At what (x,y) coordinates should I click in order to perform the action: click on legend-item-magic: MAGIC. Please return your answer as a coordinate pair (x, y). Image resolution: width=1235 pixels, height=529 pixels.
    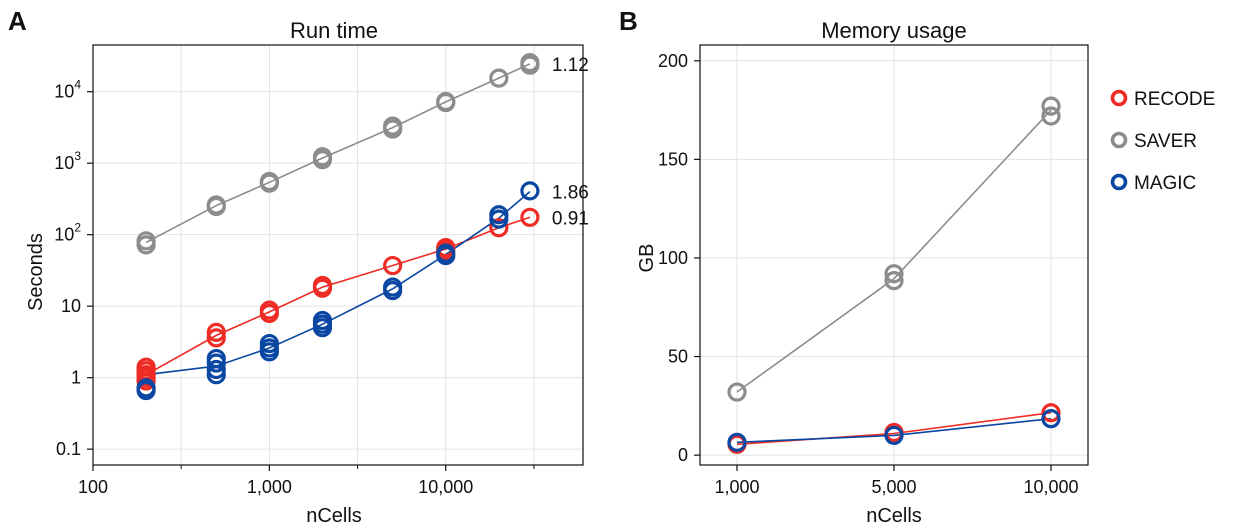
    Looking at the image, I should click on (1153, 183).